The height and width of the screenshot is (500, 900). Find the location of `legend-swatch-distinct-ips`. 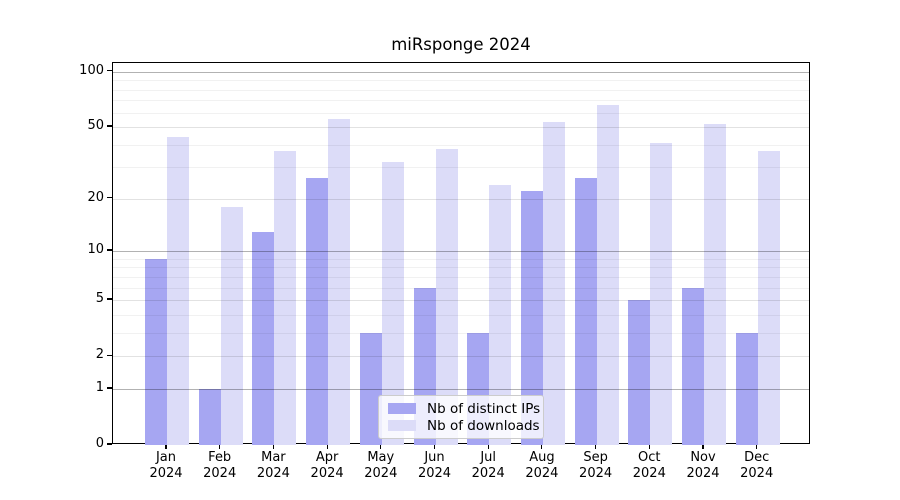

legend-swatch-distinct-ips is located at coordinates (402, 408).